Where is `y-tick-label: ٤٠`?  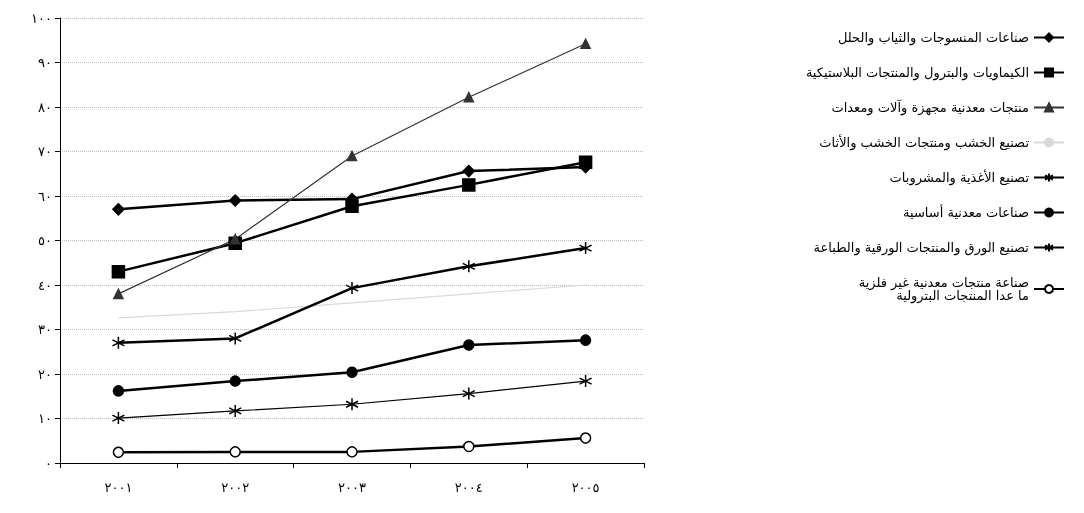 y-tick-label: ٤٠ is located at coordinates (45, 285).